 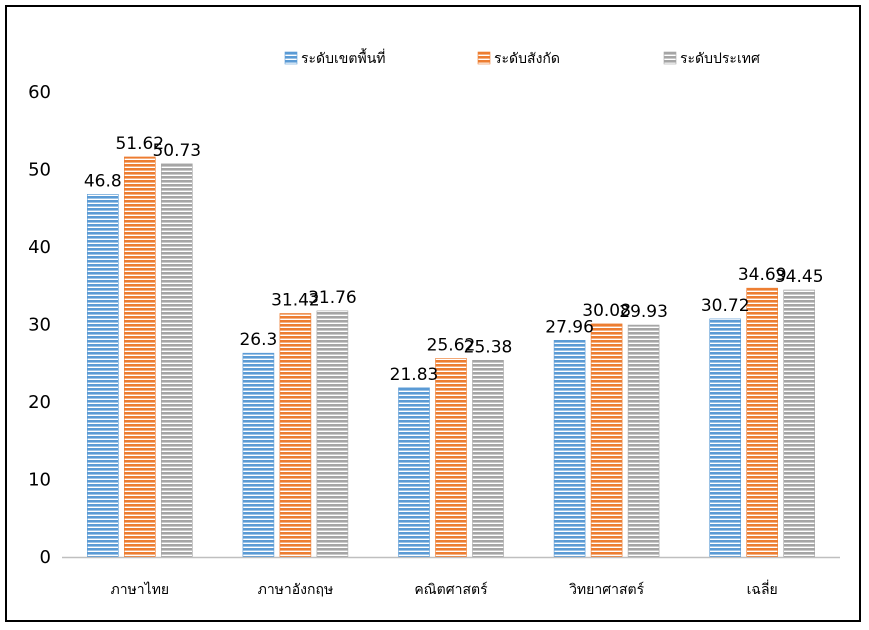 What do you see at coordinates (488, 347) in the screenshot?
I see `data-label: 25.38` at bounding box center [488, 347].